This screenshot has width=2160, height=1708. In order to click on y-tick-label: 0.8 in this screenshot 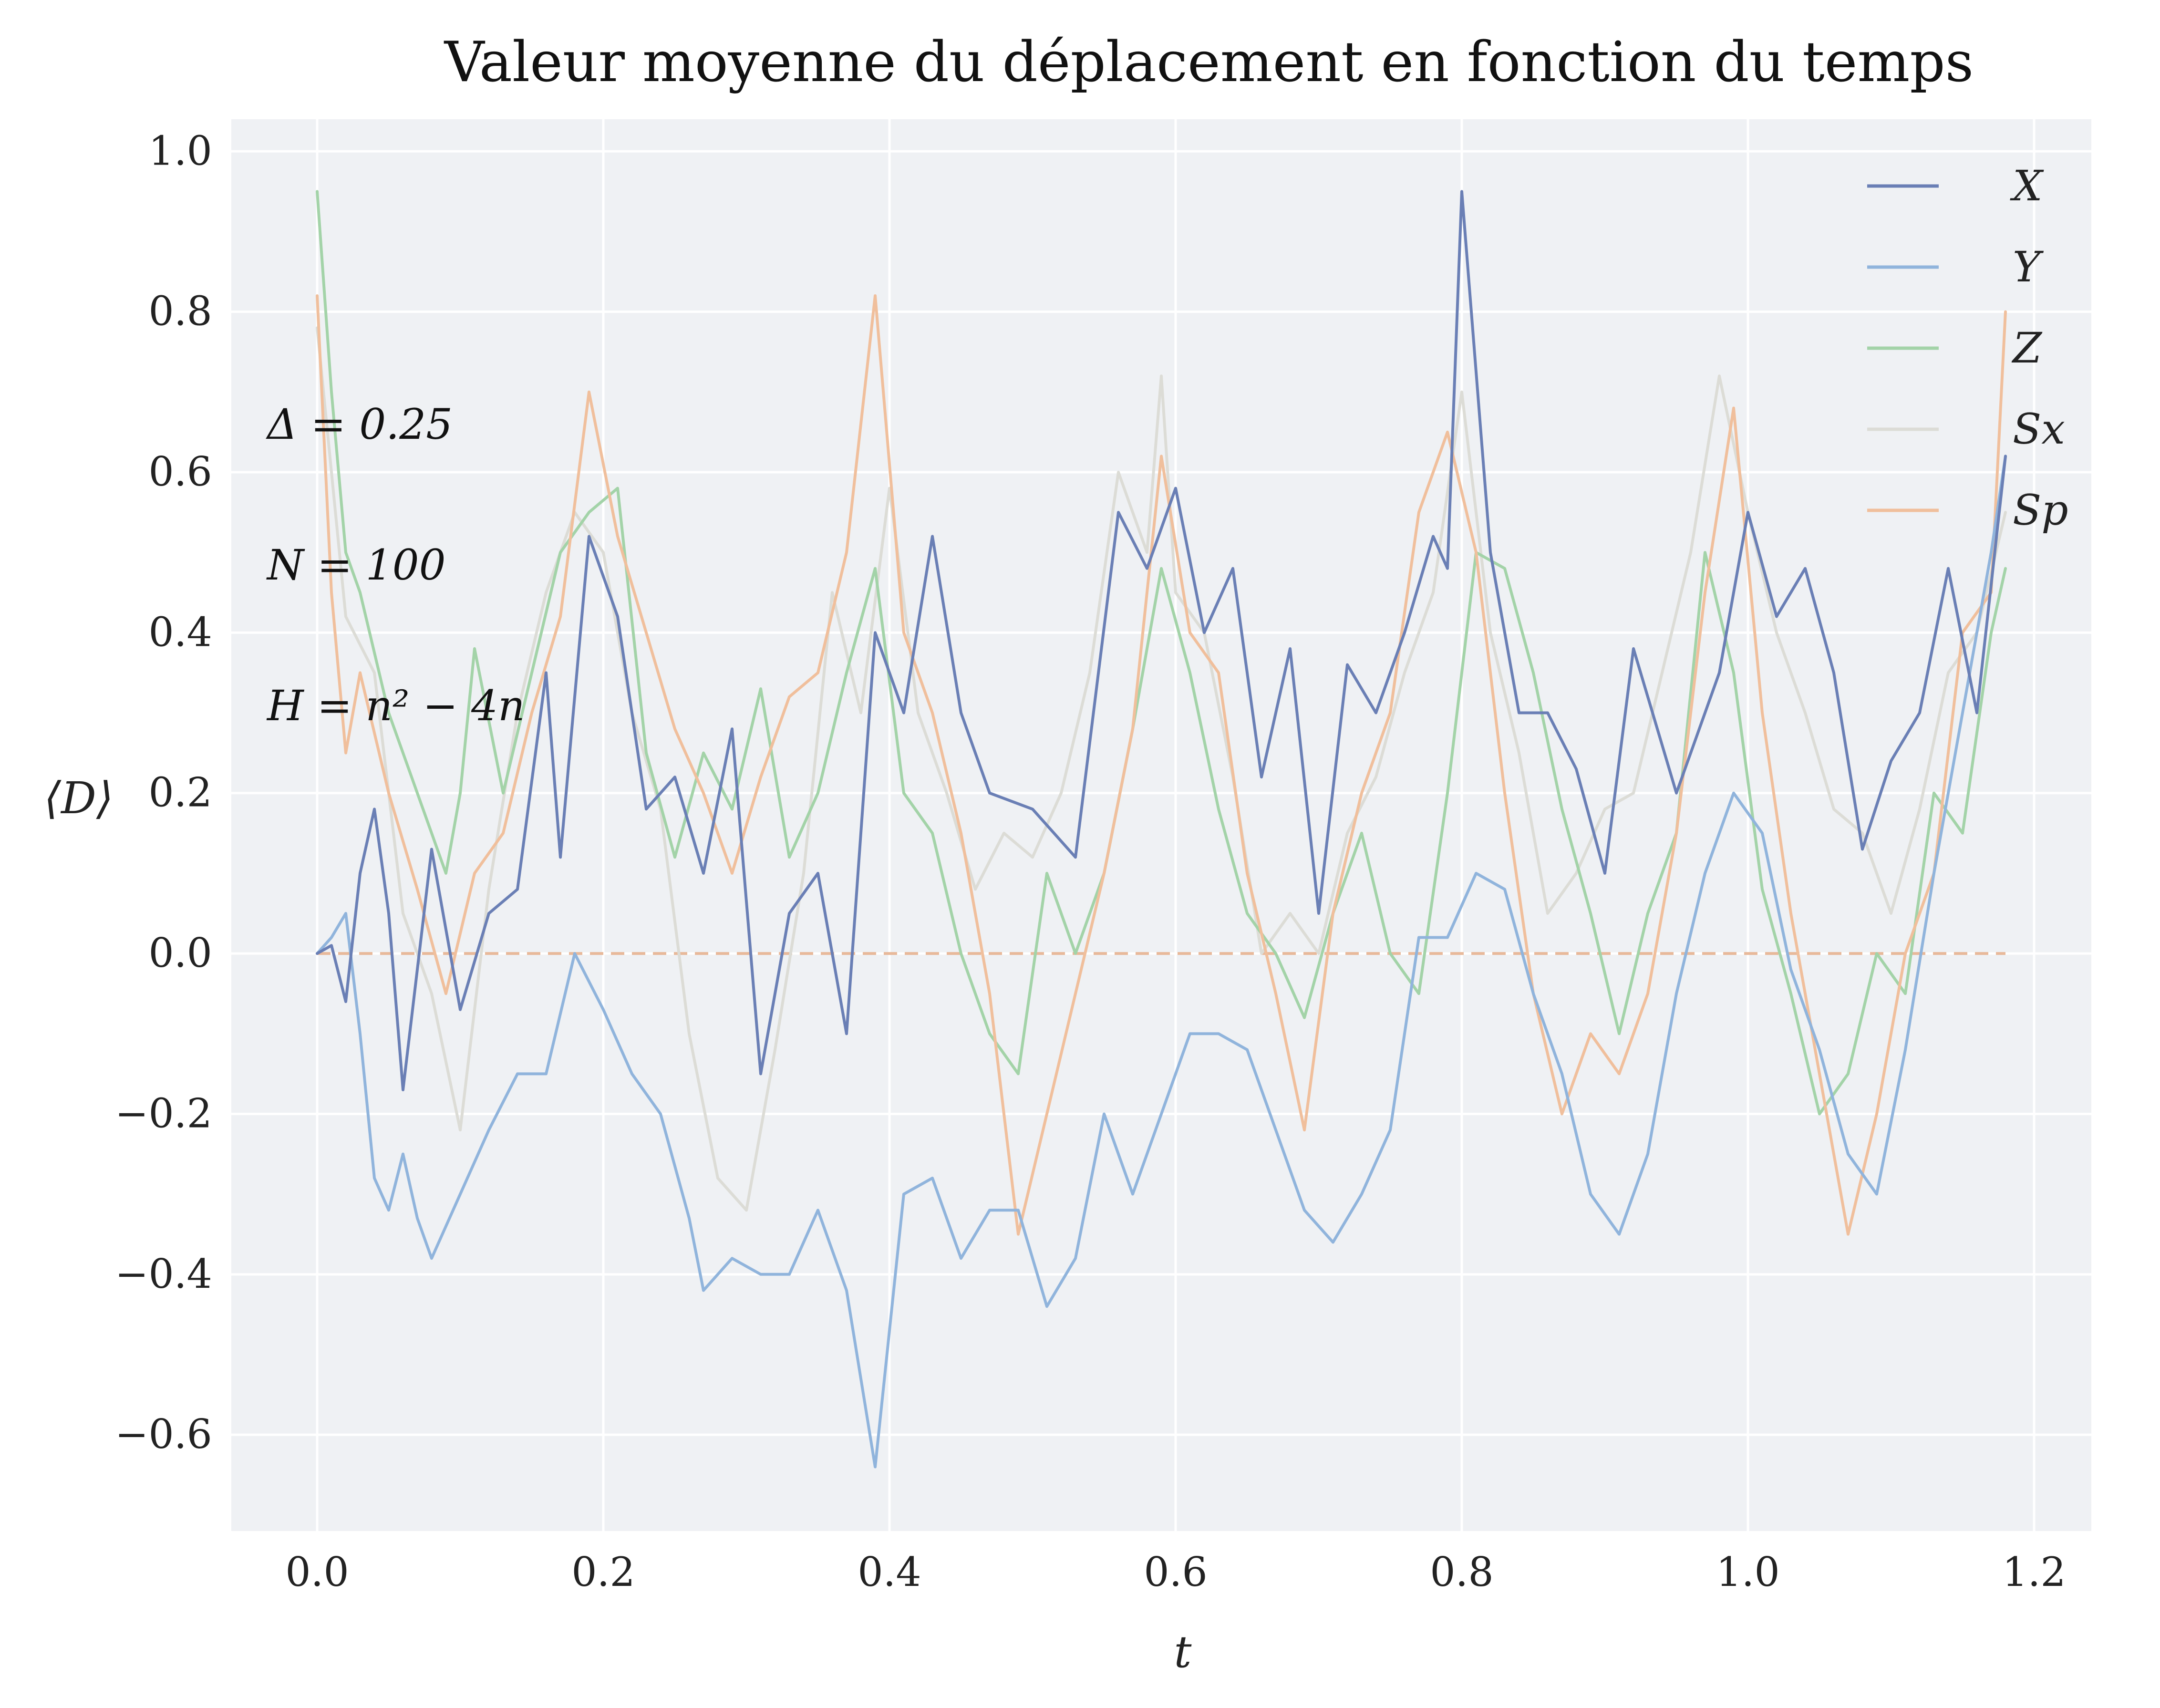, I will do `click(180, 311)`.